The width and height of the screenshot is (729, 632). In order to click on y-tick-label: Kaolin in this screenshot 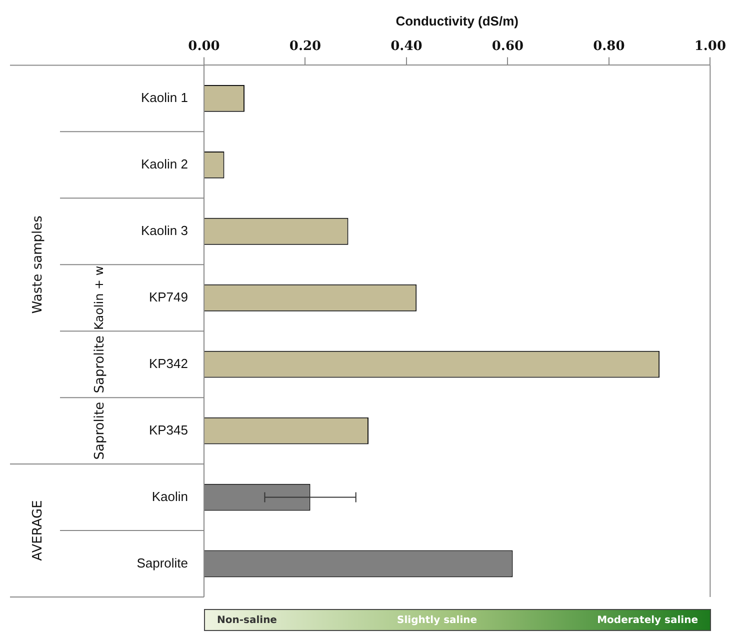, I will do `click(170, 496)`.